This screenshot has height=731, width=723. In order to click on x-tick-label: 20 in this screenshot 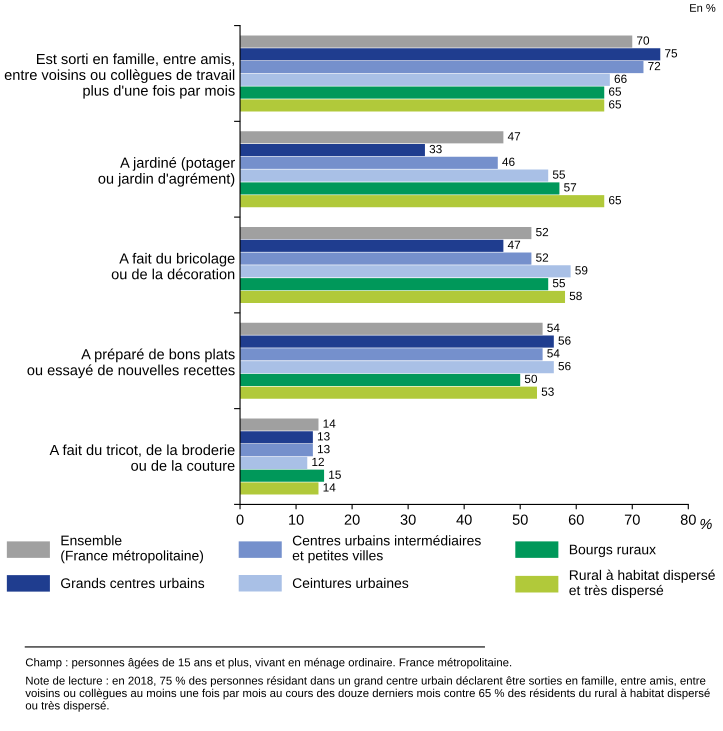, I will do `click(352, 519)`.